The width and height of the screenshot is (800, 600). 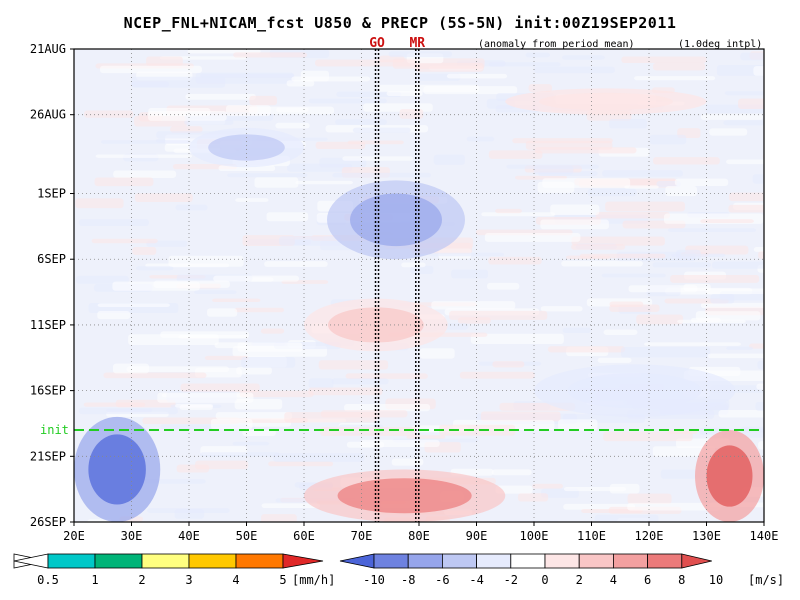 What do you see at coordinates (374, 580) in the screenshot?
I see `wind-colorbar-tick: -10` at bounding box center [374, 580].